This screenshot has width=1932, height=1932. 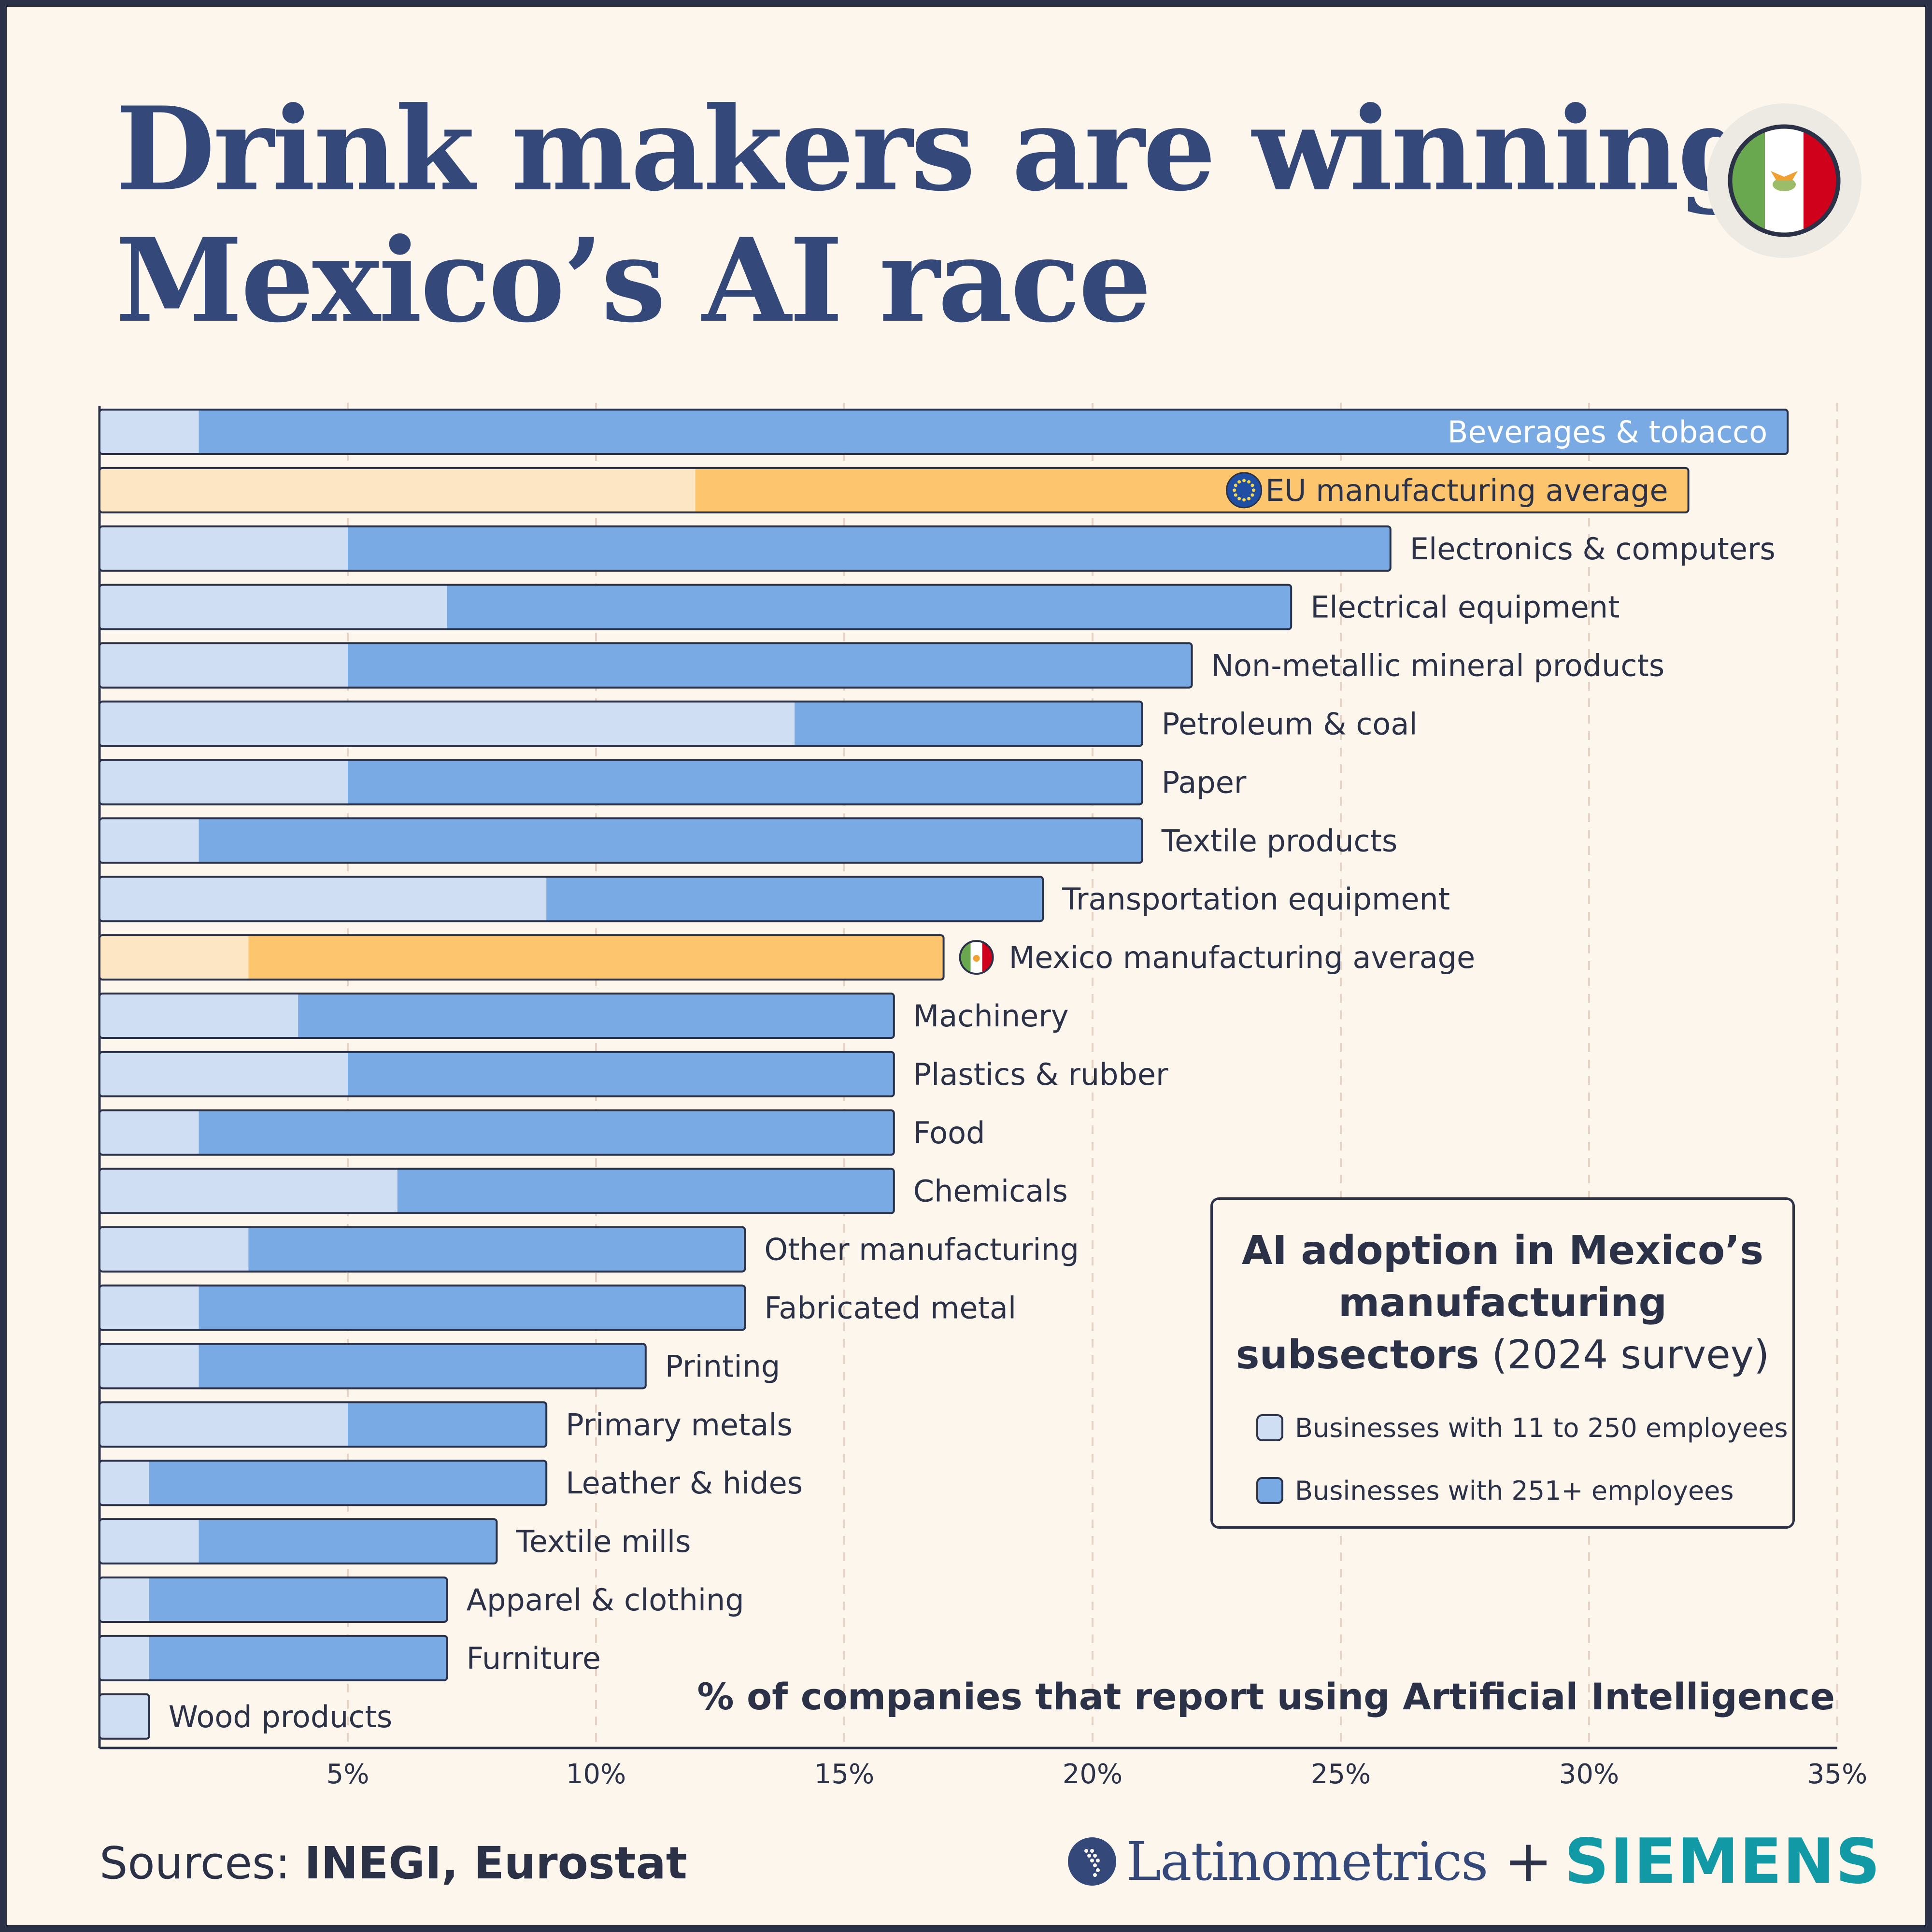 What do you see at coordinates (787, 957) in the screenshot?
I see `bar-group-mexico-manufacturing-average: Mexico manufacturing average` at bounding box center [787, 957].